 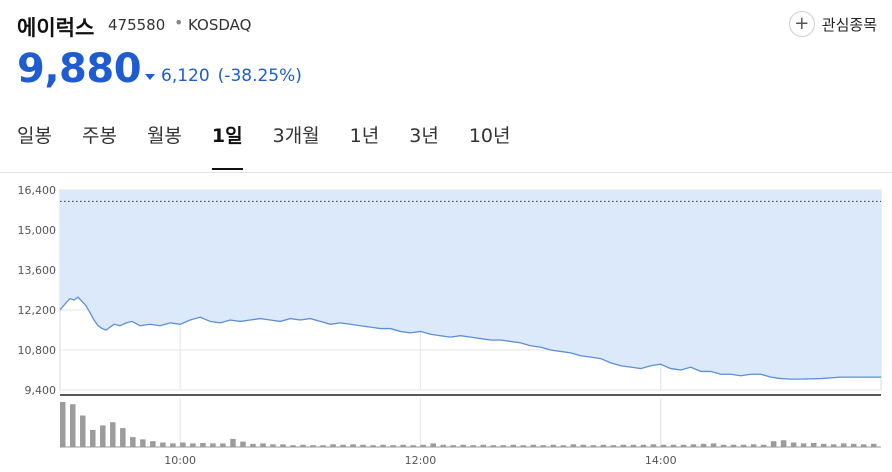 I want to click on y-tick-label: 9,400, so click(x=41, y=390).